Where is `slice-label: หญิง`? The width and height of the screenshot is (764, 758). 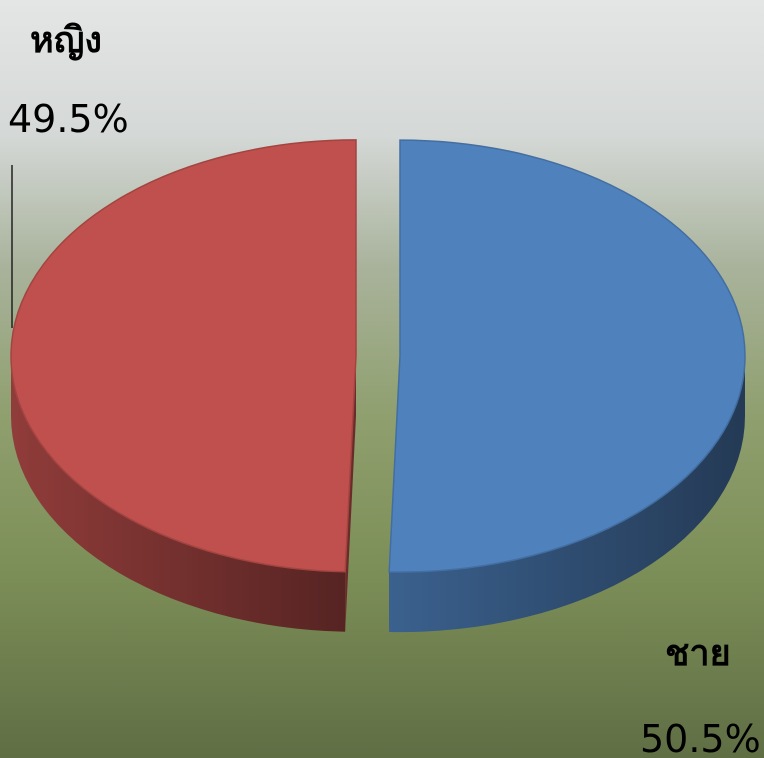 slice-label: หญิง is located at coordinates (66, 40).